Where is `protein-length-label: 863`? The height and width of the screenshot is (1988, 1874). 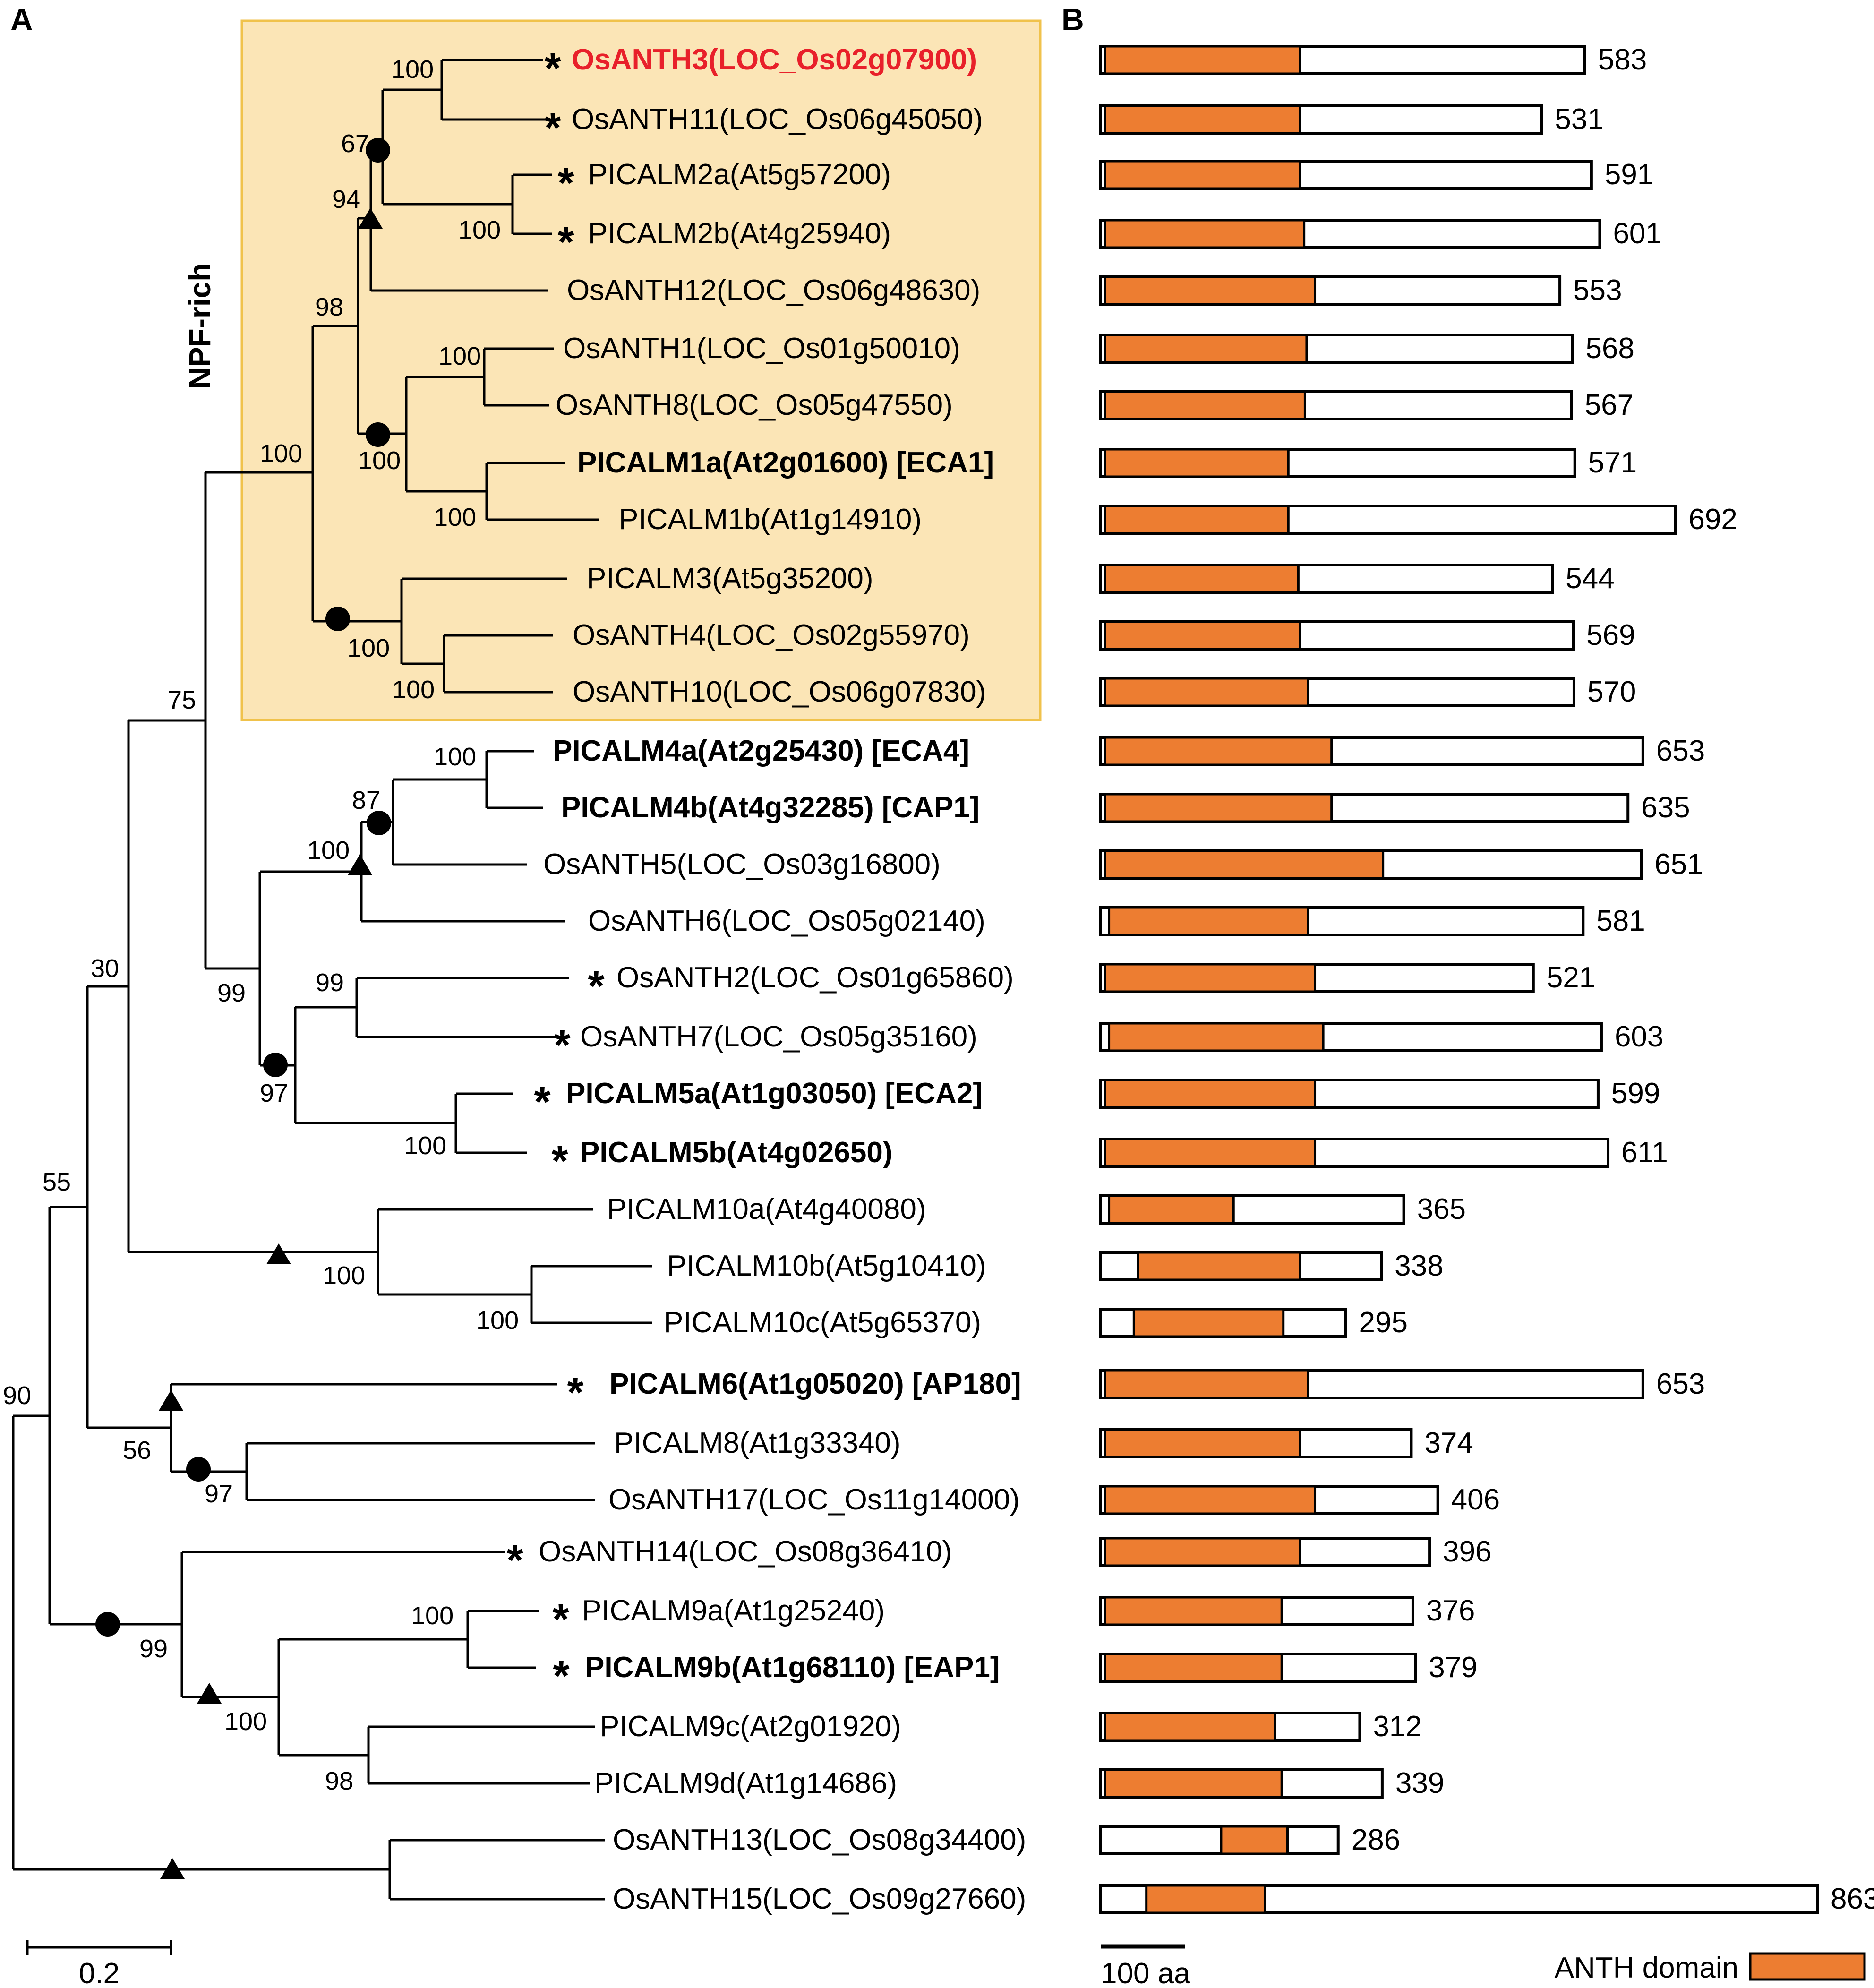 protein-length-label: 863 is located at coordinates (1852, 1899).